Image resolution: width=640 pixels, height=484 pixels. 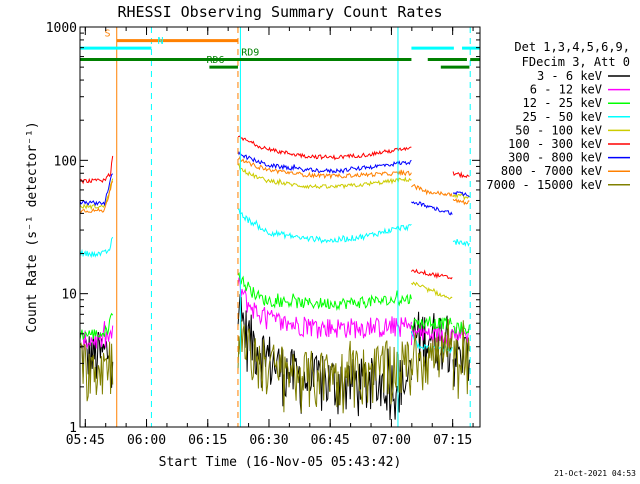 I want to click on legend-label-2: 12 - 25 keV, so click(x=562, y=103).